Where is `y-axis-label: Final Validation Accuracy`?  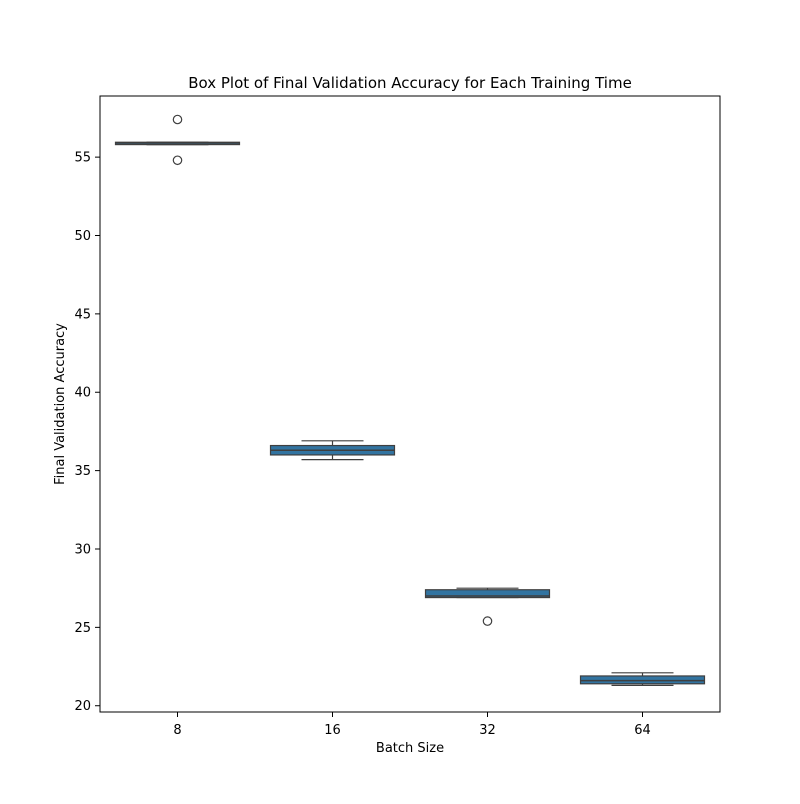
y-axis-label: Final Validation Accuracy is located at coordinates (60, 404).